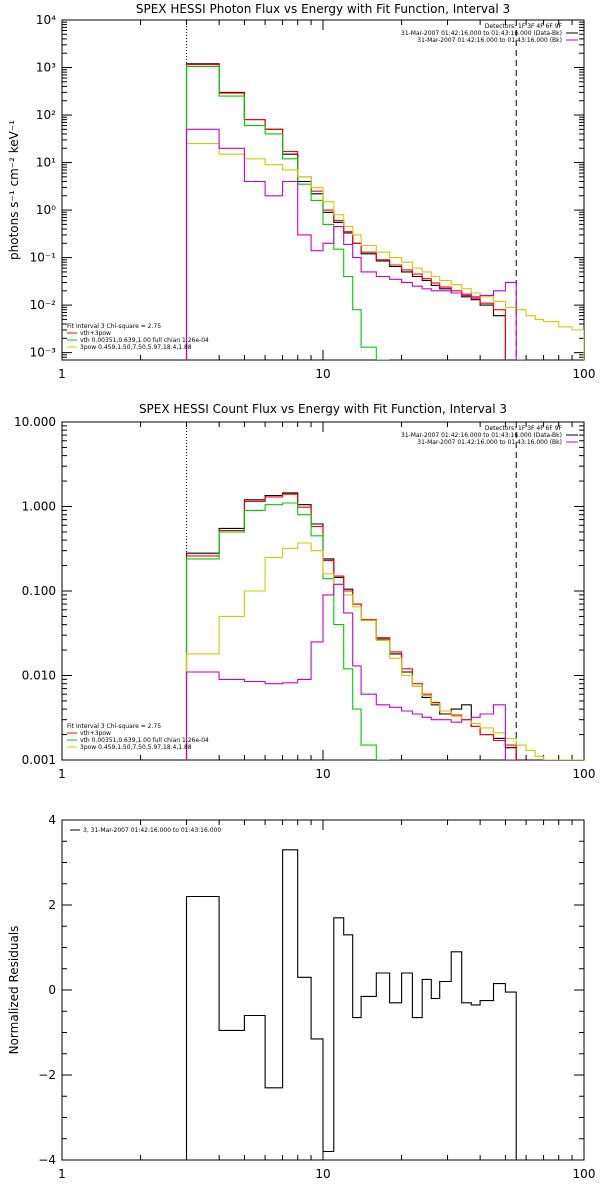 The image size is (600, 1200). What do you see at coordinates (47, 1075) in the screenshot?
I see `y-tick-label: −2` at bounding box center [47, 1075].